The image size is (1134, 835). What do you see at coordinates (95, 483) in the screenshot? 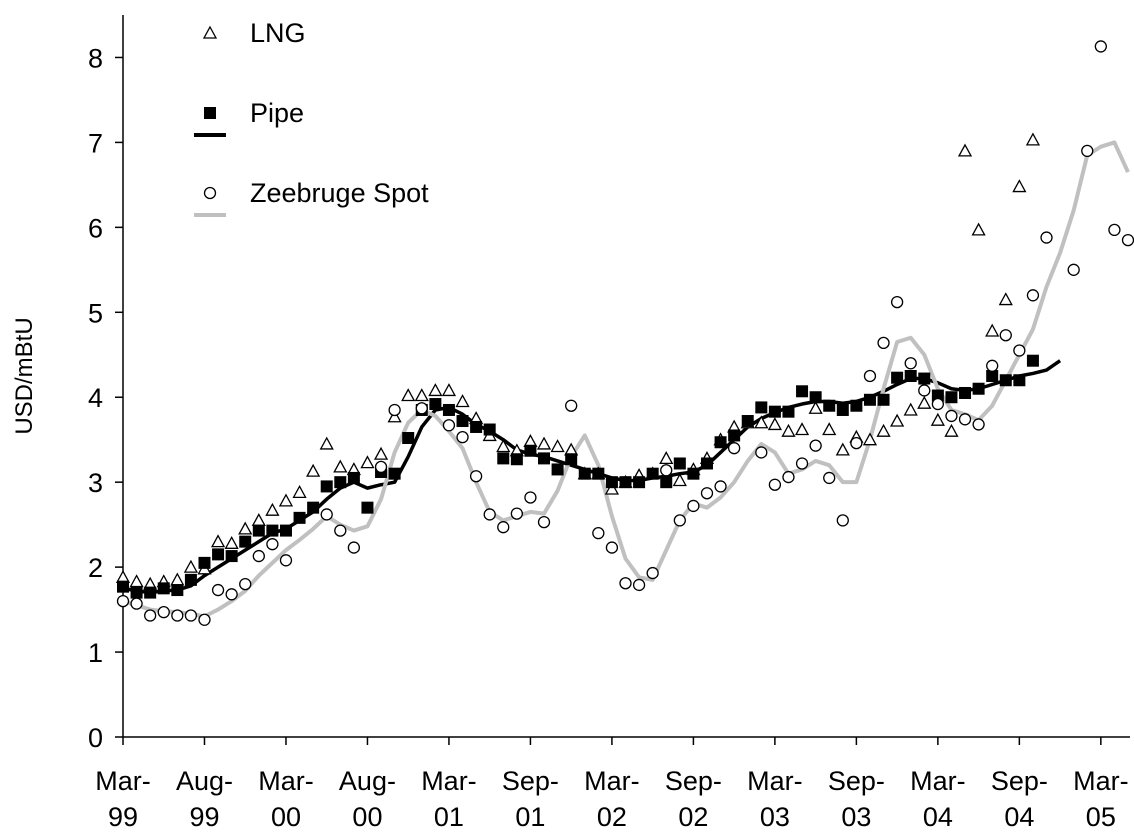
I see `y-tick-label: 3` at bounding box center [95, 483].